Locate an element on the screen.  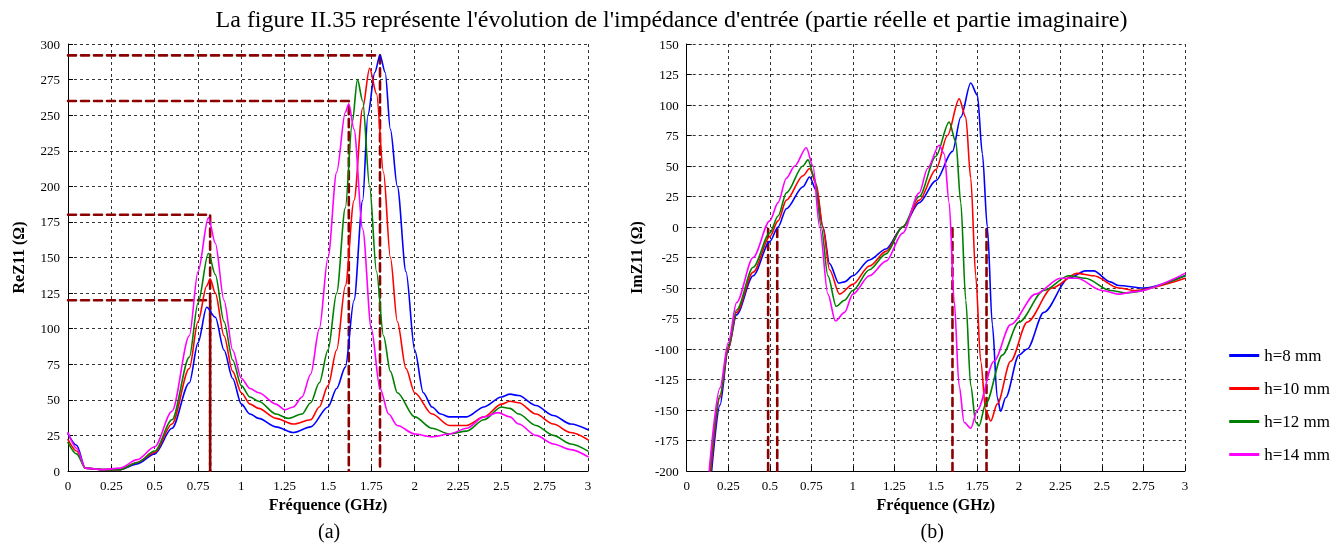
y-axis-title: ImZ11 (Ω) is located at coordinates (636, 257).